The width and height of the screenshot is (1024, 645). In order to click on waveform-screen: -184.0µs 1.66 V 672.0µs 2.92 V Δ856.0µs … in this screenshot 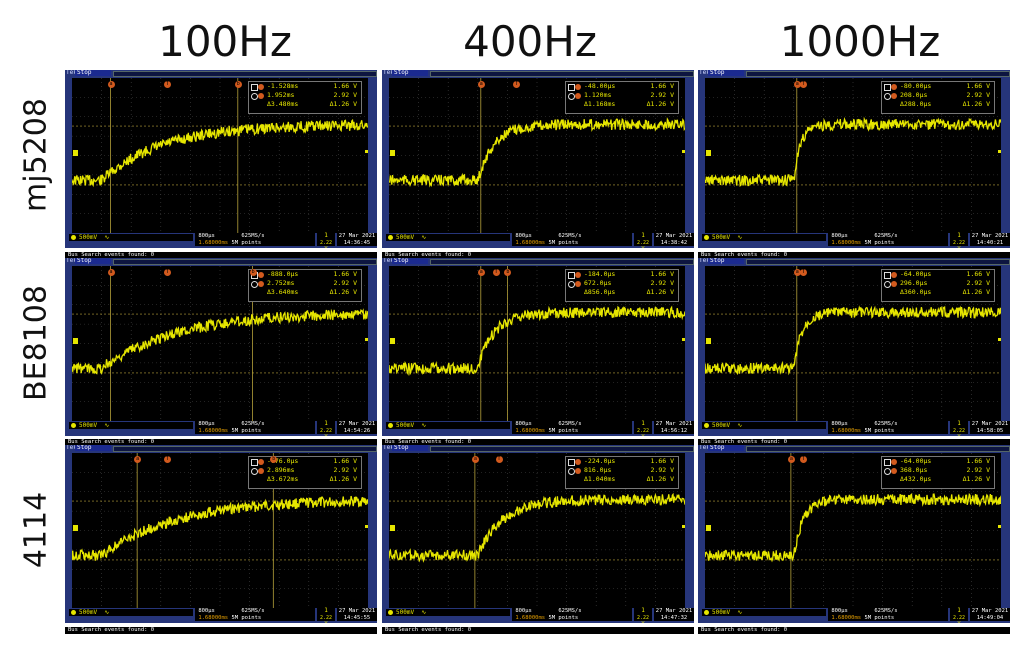, I will do `click(537, 343)`.